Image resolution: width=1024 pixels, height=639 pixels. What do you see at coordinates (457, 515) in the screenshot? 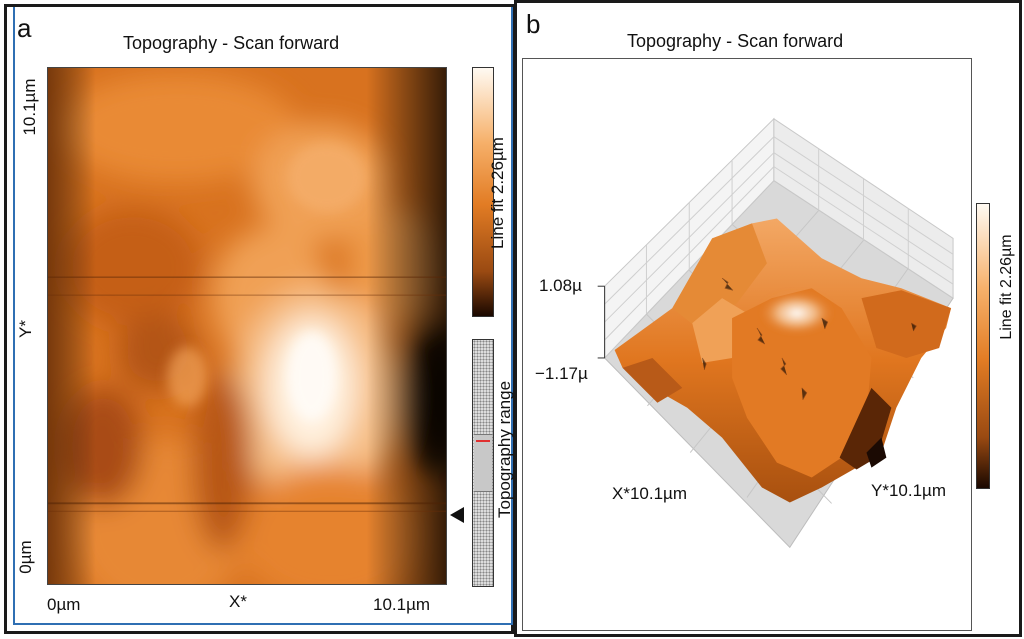
I see `range-pointer-icon` at bounding box center [457, 515].